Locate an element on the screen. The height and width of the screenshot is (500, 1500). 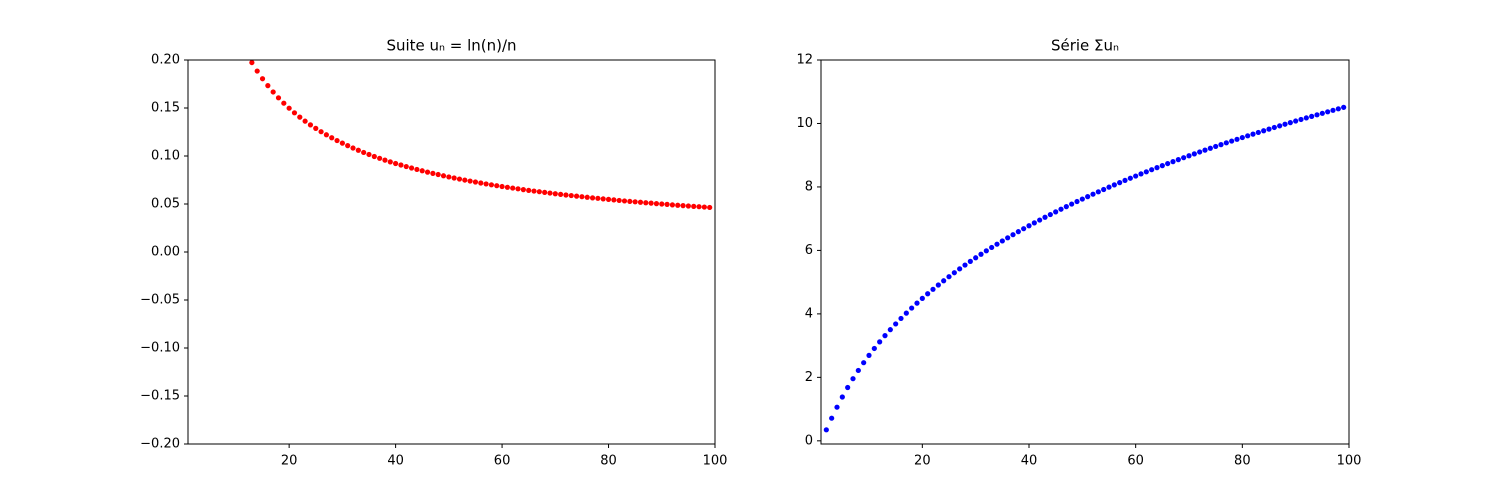
y-tick-label: 0 is located at coordinates (809, 440).